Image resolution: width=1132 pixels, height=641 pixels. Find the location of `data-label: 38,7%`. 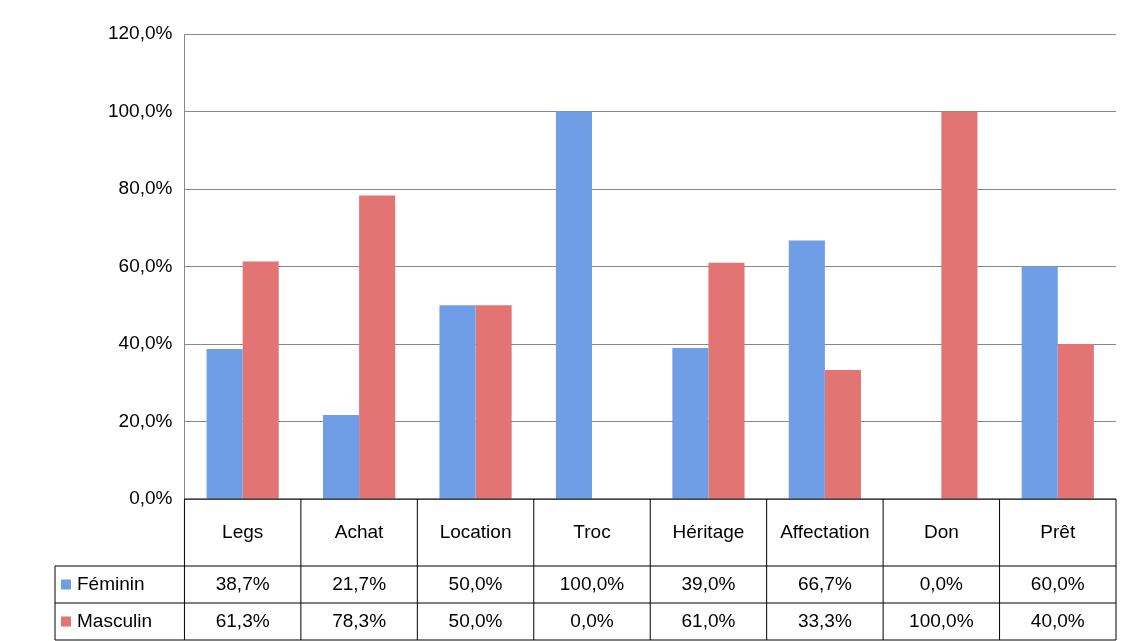

data-label: 38,7% is located at coordinates (242, 583).